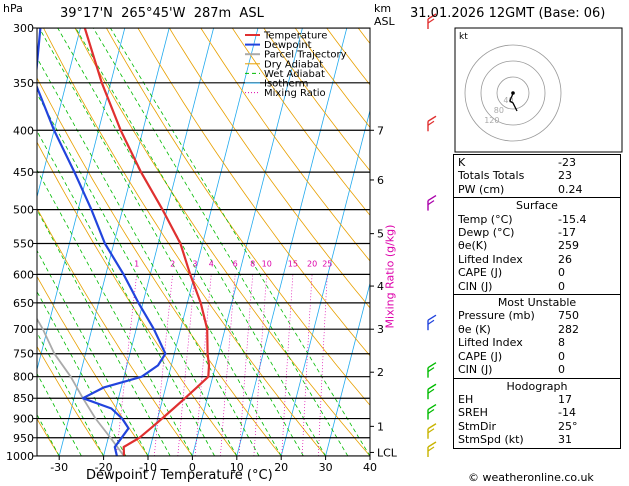  Describe the element at coordinates (235, 263) in the screenshot. I see `mixing-ratio-label: 6` at that location.